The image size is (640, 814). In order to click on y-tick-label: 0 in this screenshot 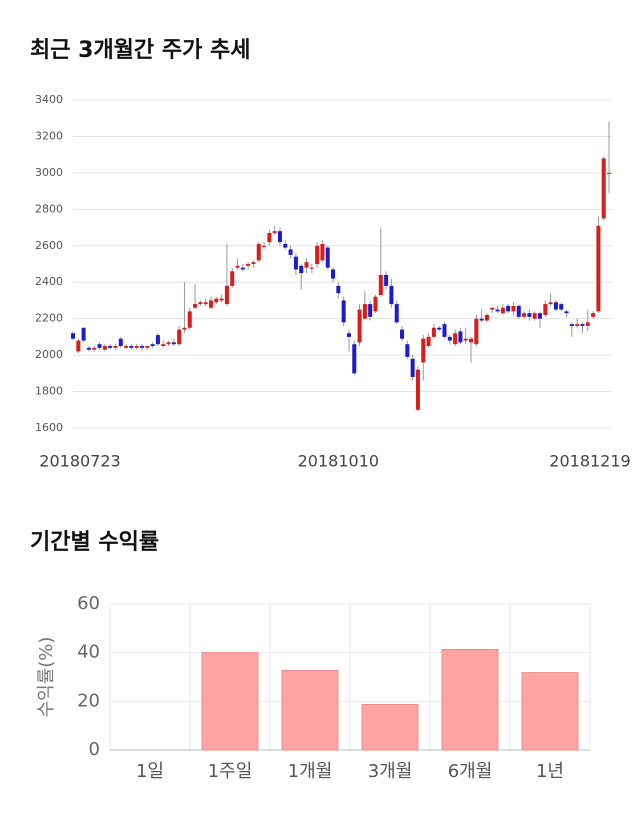, I will do `click(94, 749)`.